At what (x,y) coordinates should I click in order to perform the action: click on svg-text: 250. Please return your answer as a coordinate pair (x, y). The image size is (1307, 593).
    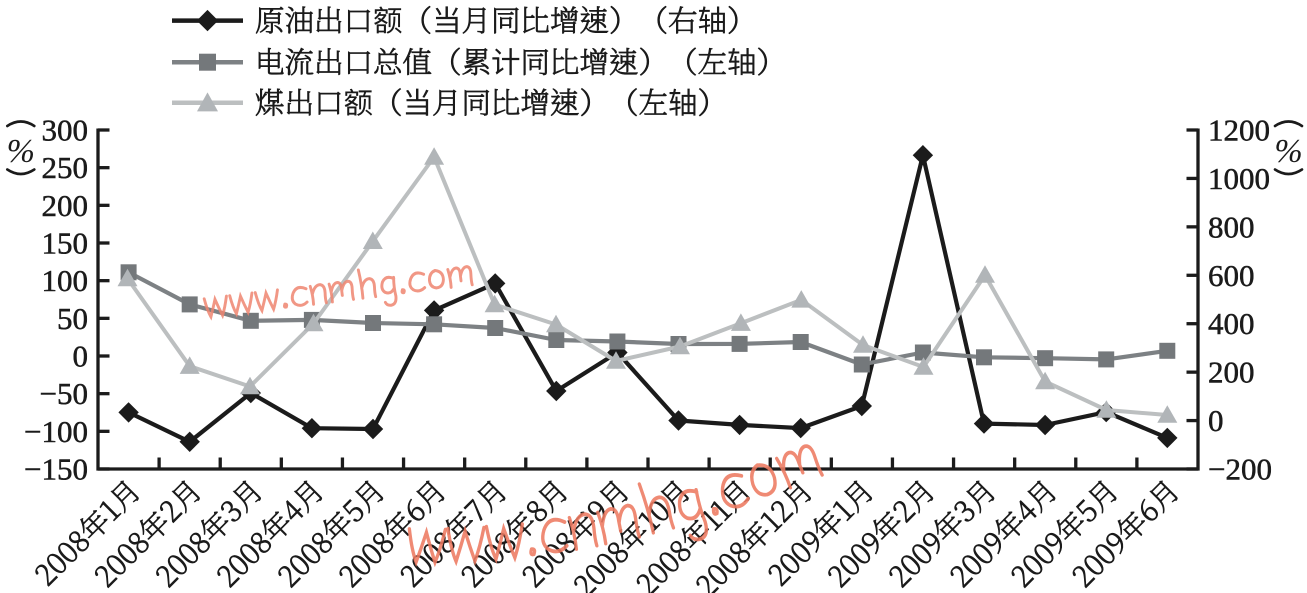
    Looking at the image, I should click on (65, 167).